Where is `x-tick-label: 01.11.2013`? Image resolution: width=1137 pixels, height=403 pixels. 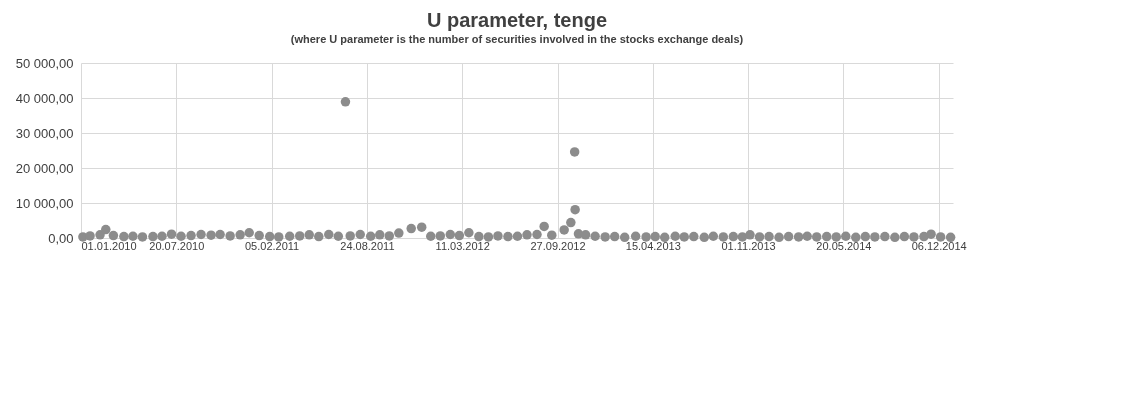 x-tick-label: 01.11.2013 is located at coordinates (748, 245).